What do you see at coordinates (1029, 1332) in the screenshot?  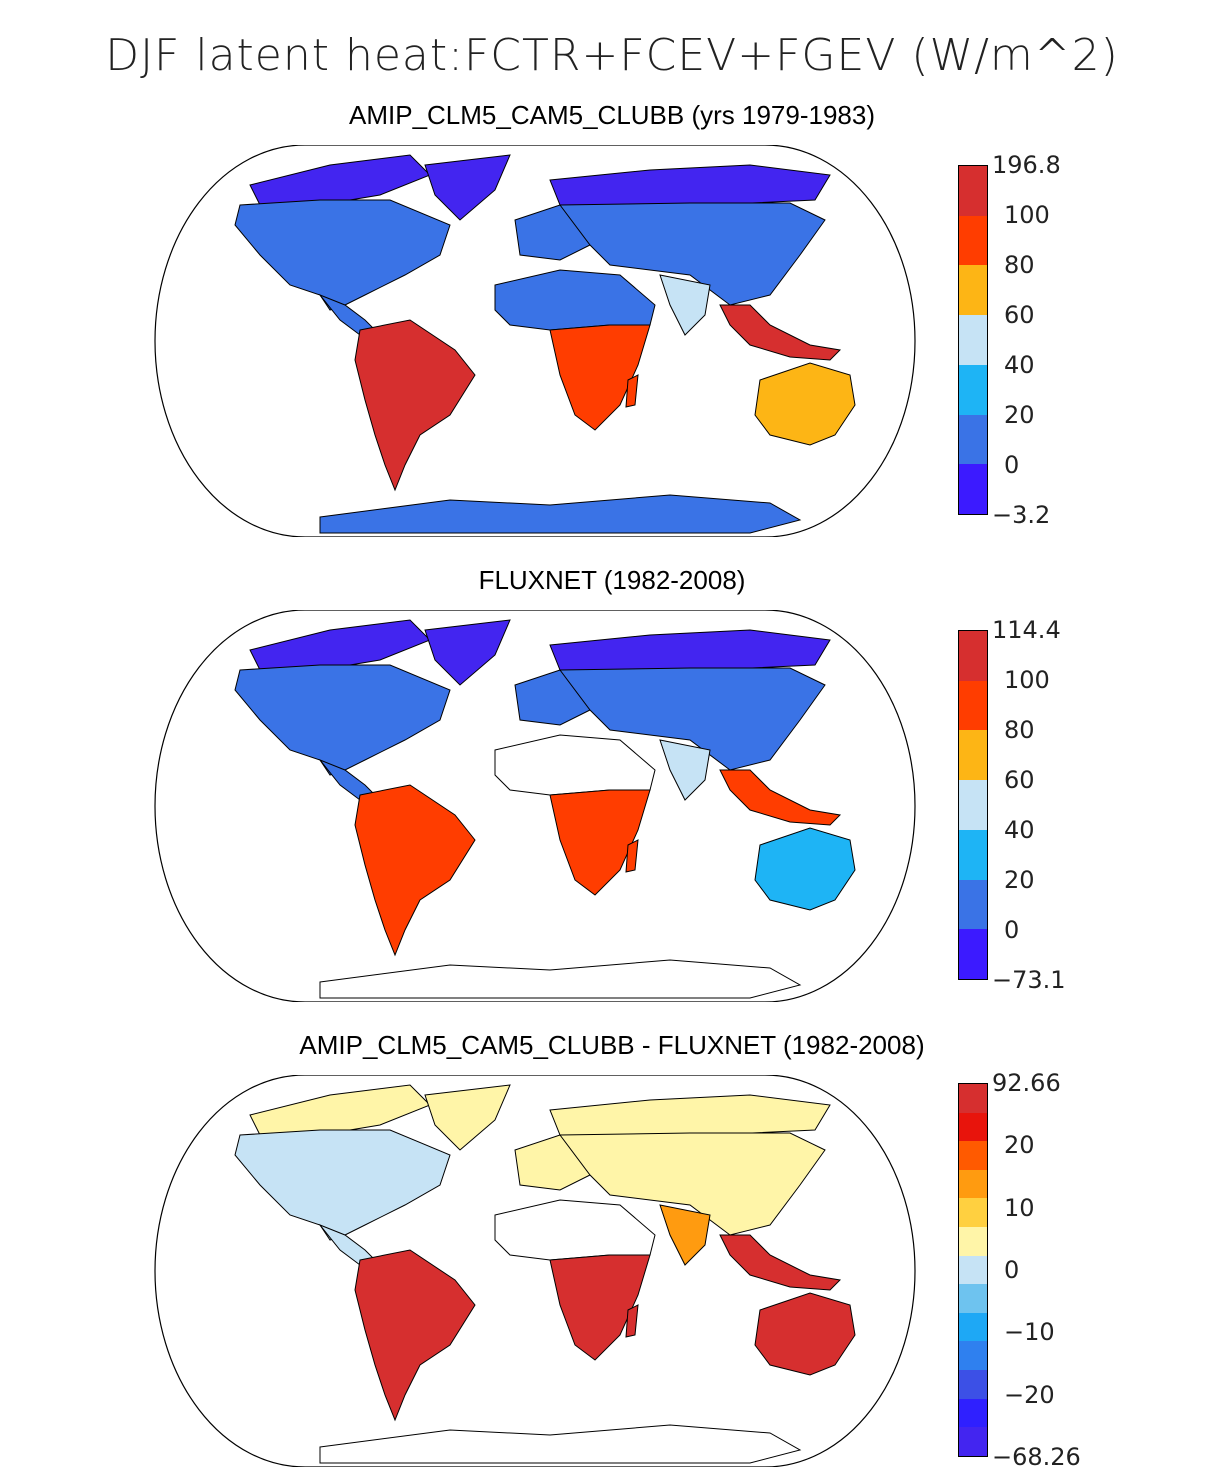 I see `colorbar-tick-label: −10` at bounding box center [1029, 1332].